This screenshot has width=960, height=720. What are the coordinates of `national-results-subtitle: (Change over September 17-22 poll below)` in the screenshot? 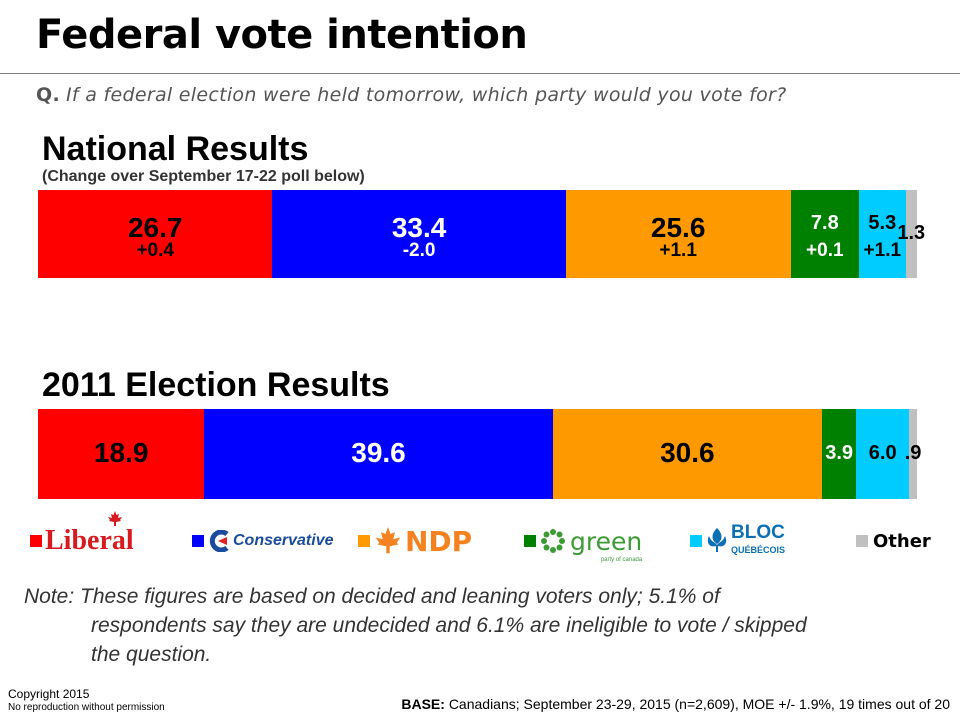 It's located at (203, 176).